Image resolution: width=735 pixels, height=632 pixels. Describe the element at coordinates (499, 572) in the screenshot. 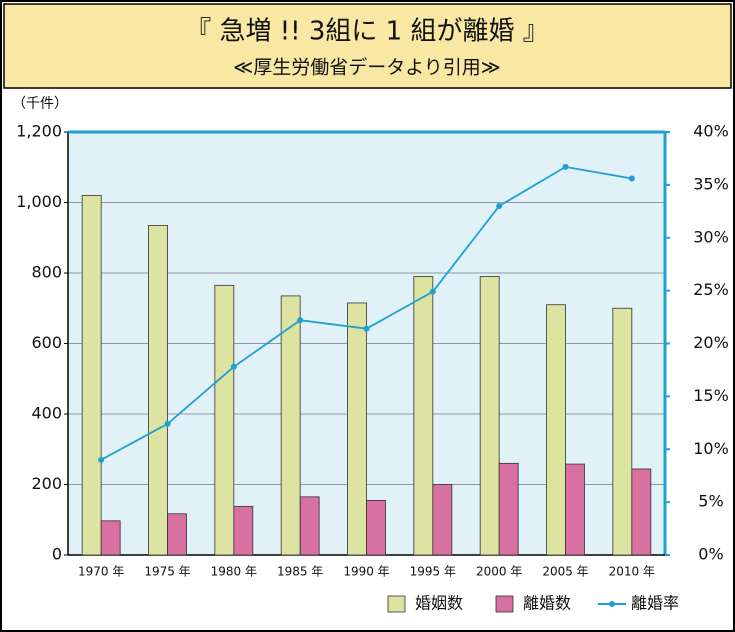

I see `x-tick-label: 2000 年` at that location.